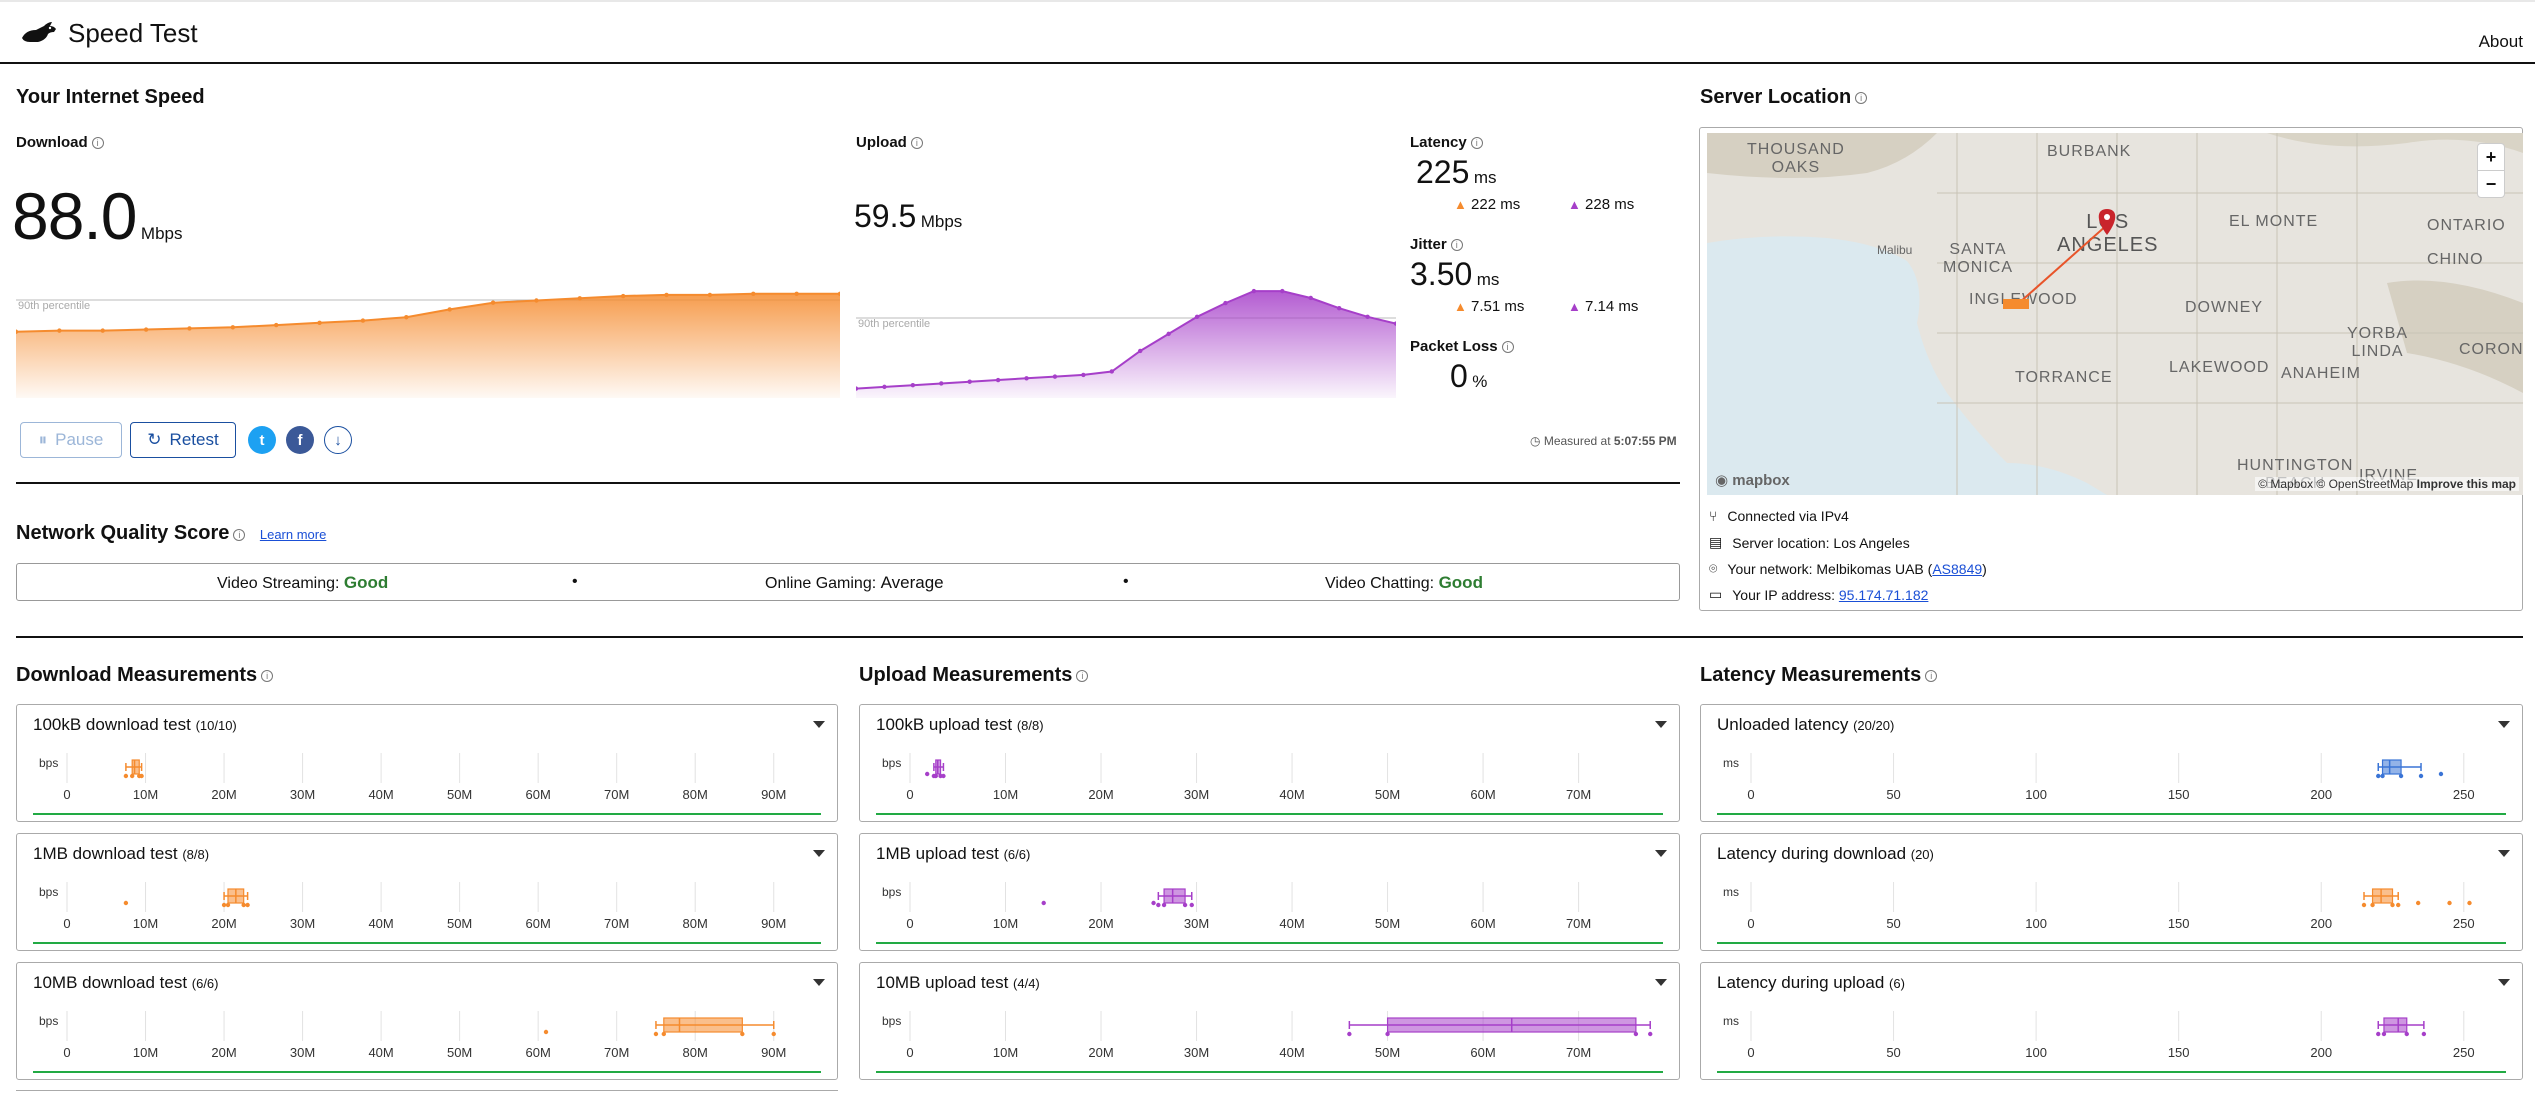 This screenshot has height=1093, width=2535. I want to click on nq-video-chatting: Video Chatting: Good, so click(1404, 582).